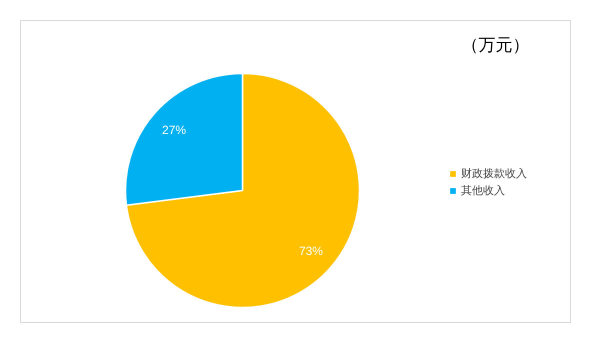  What do you see at coordinates (483, 190) in the screenshot?
I see `legend-label: 其他收入` at bounding box center [483, 190].